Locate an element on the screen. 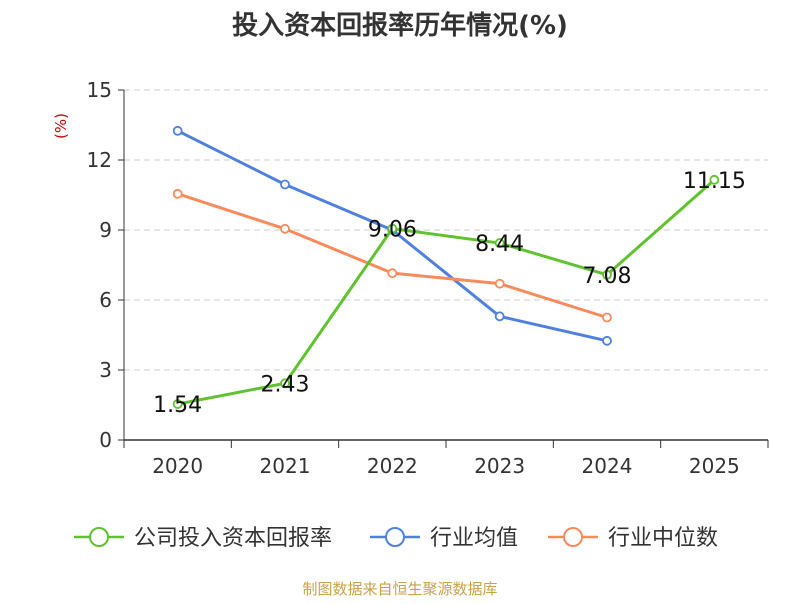 The image size is (800, 604). y-tick-label: 12 is located at coordinates (99, 160).